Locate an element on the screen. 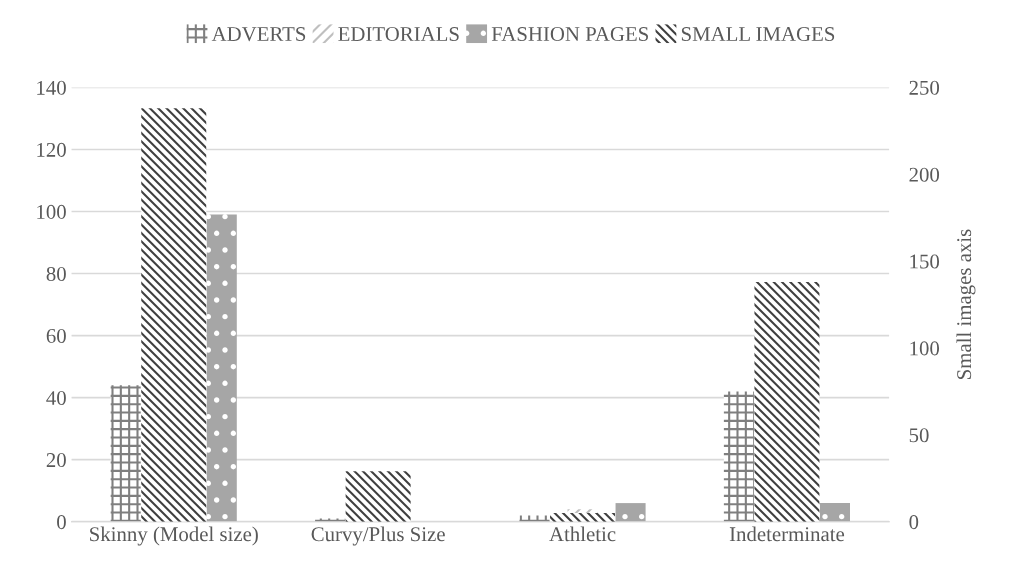 This screenshot has width=1022, height=564. y-tick-label: 0 is located at coordinates (61, 522).